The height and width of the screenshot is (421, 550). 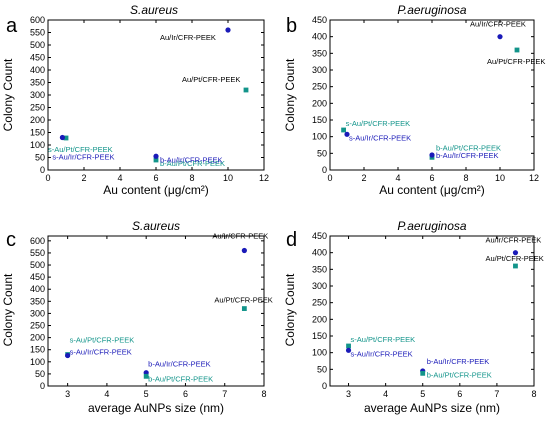 What do you see at coordinates (11, 240) in the screenshot?
I see `panel-letter: c` at bounding box center [11, 240].